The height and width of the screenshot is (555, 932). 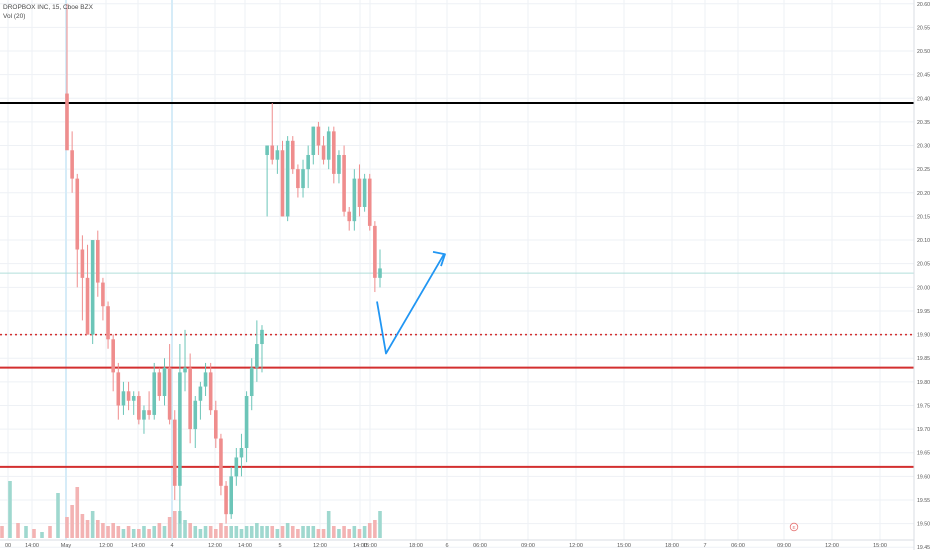 I want to click on price-tick-label: 20.00, so click(x=923, y=288).